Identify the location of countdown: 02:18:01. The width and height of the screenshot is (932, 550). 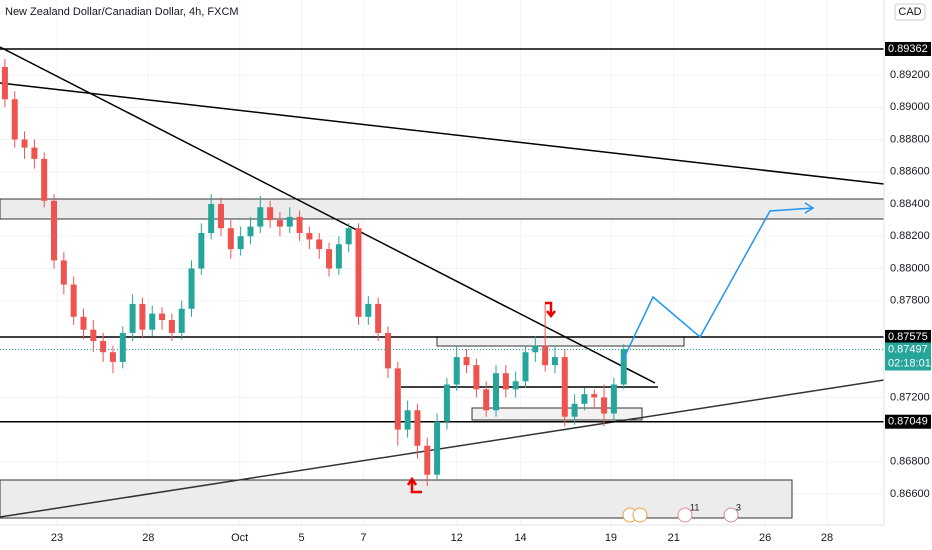
(909, 363).